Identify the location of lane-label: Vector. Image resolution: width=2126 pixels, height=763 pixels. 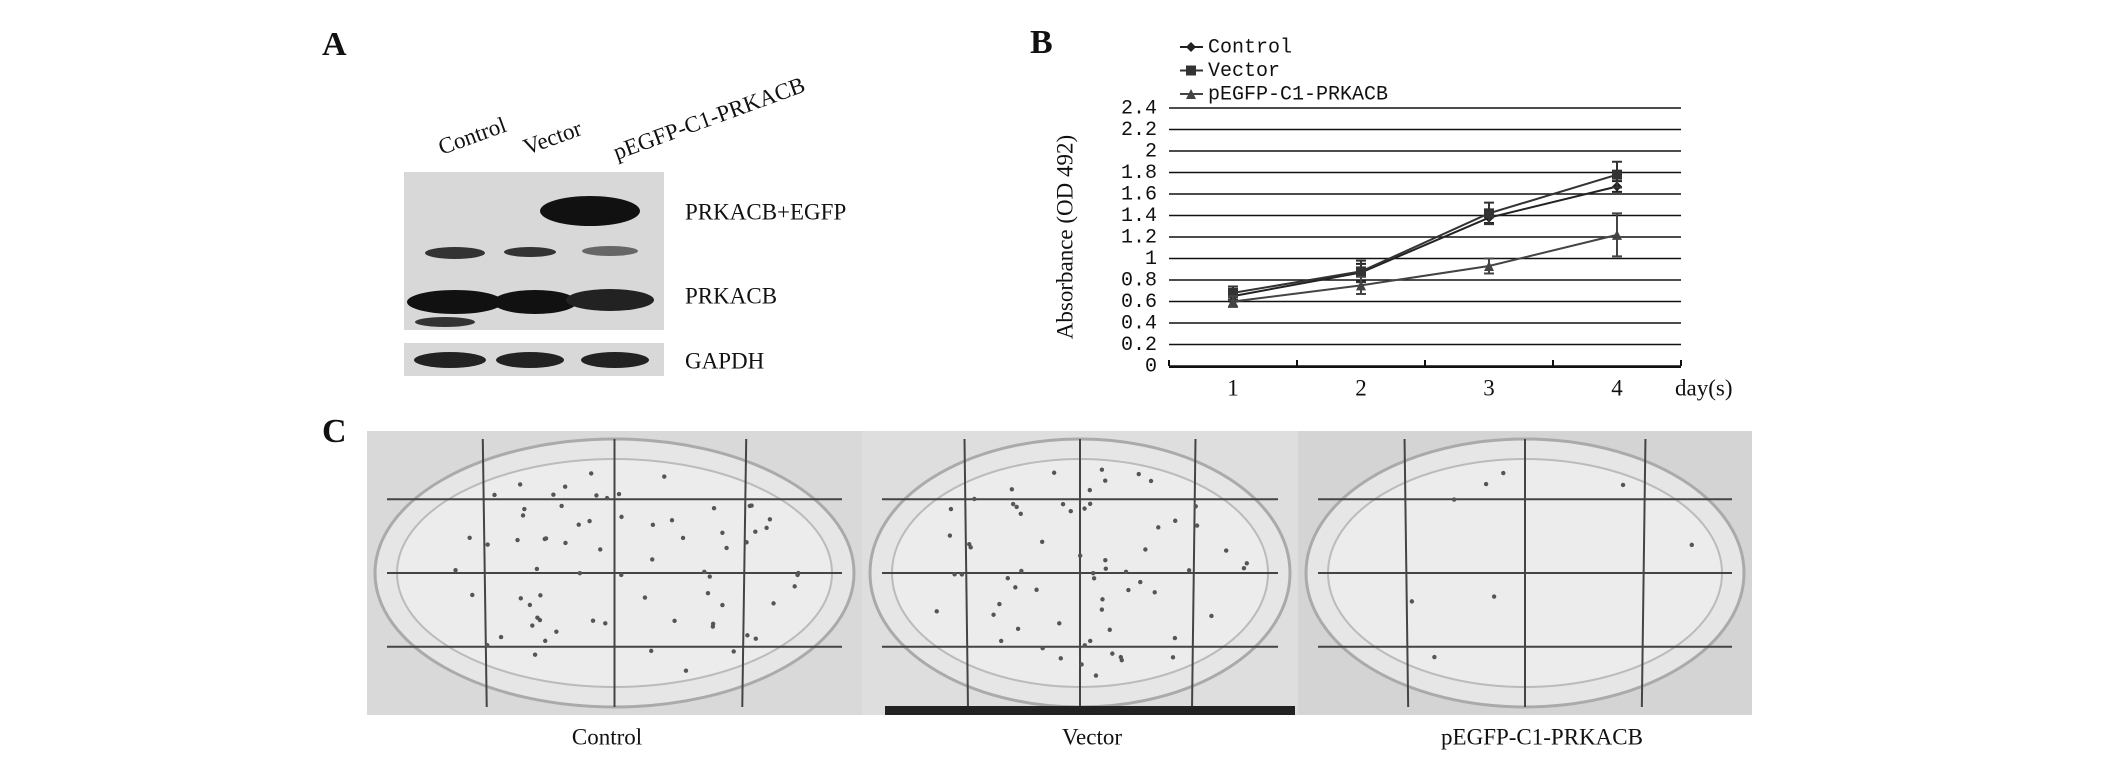
(552, 138).